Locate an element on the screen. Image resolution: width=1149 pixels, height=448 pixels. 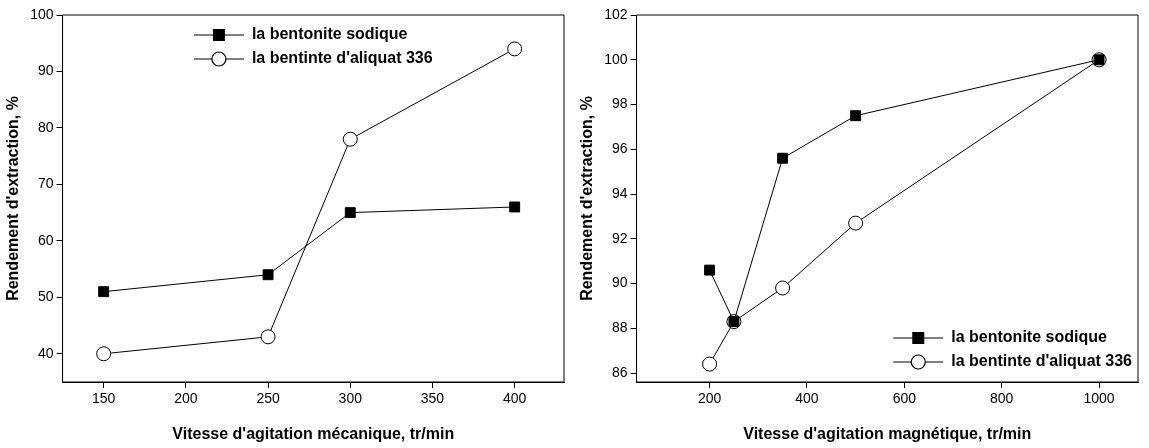
x-axis-title: Vitesse d'agitation mécanique, tr/min is located at coordinates (313, 433).